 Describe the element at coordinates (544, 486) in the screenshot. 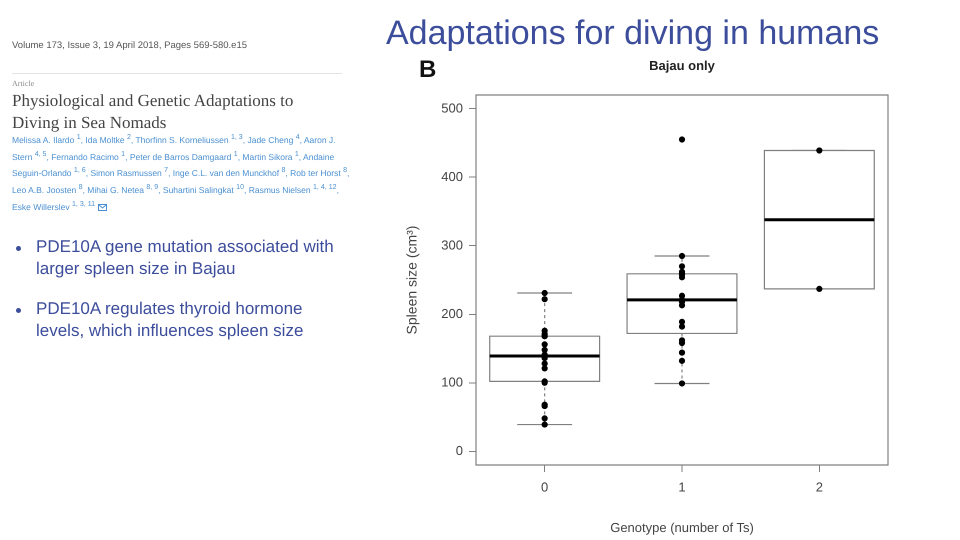

I see `x-tick-label: 0` at that location.